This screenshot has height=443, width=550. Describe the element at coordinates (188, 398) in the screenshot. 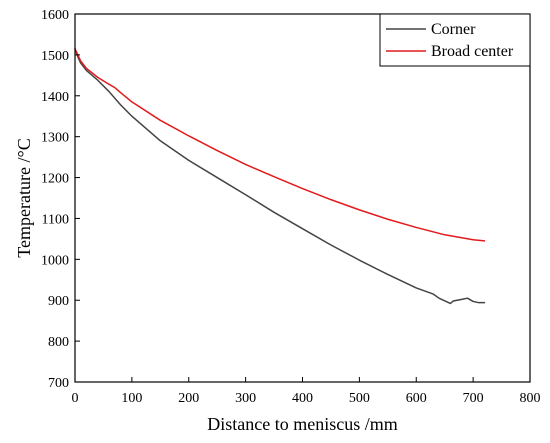

I see `x-tick-label: 200` at that location.